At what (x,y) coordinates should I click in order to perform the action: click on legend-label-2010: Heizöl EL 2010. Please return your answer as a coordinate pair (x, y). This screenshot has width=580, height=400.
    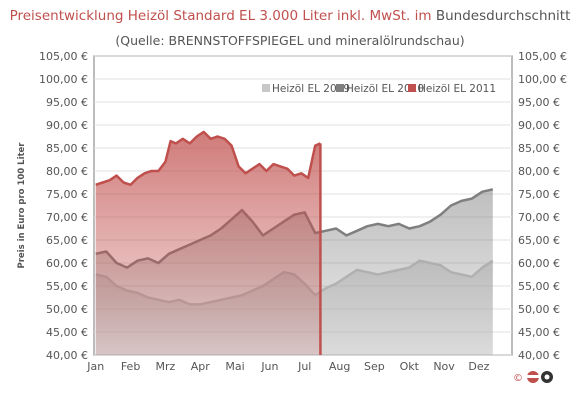
    Looking at the image, I should click on (385, 89).